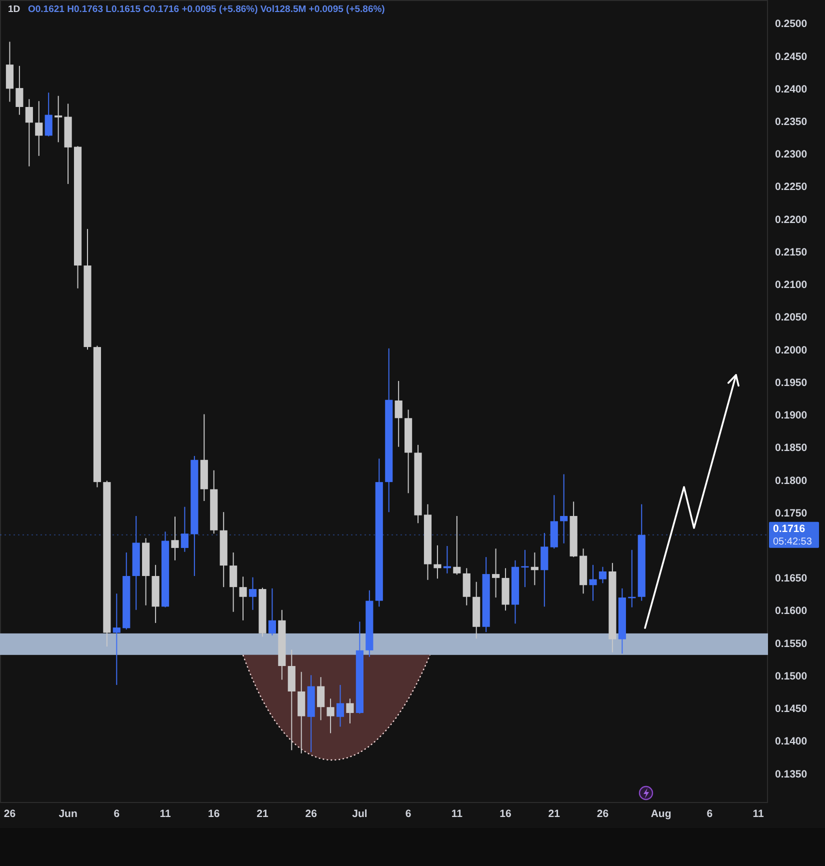  Describe the element at coordinates (791, 382) in the screenshot. I see `y-tick-label: 0.1950` at that location.